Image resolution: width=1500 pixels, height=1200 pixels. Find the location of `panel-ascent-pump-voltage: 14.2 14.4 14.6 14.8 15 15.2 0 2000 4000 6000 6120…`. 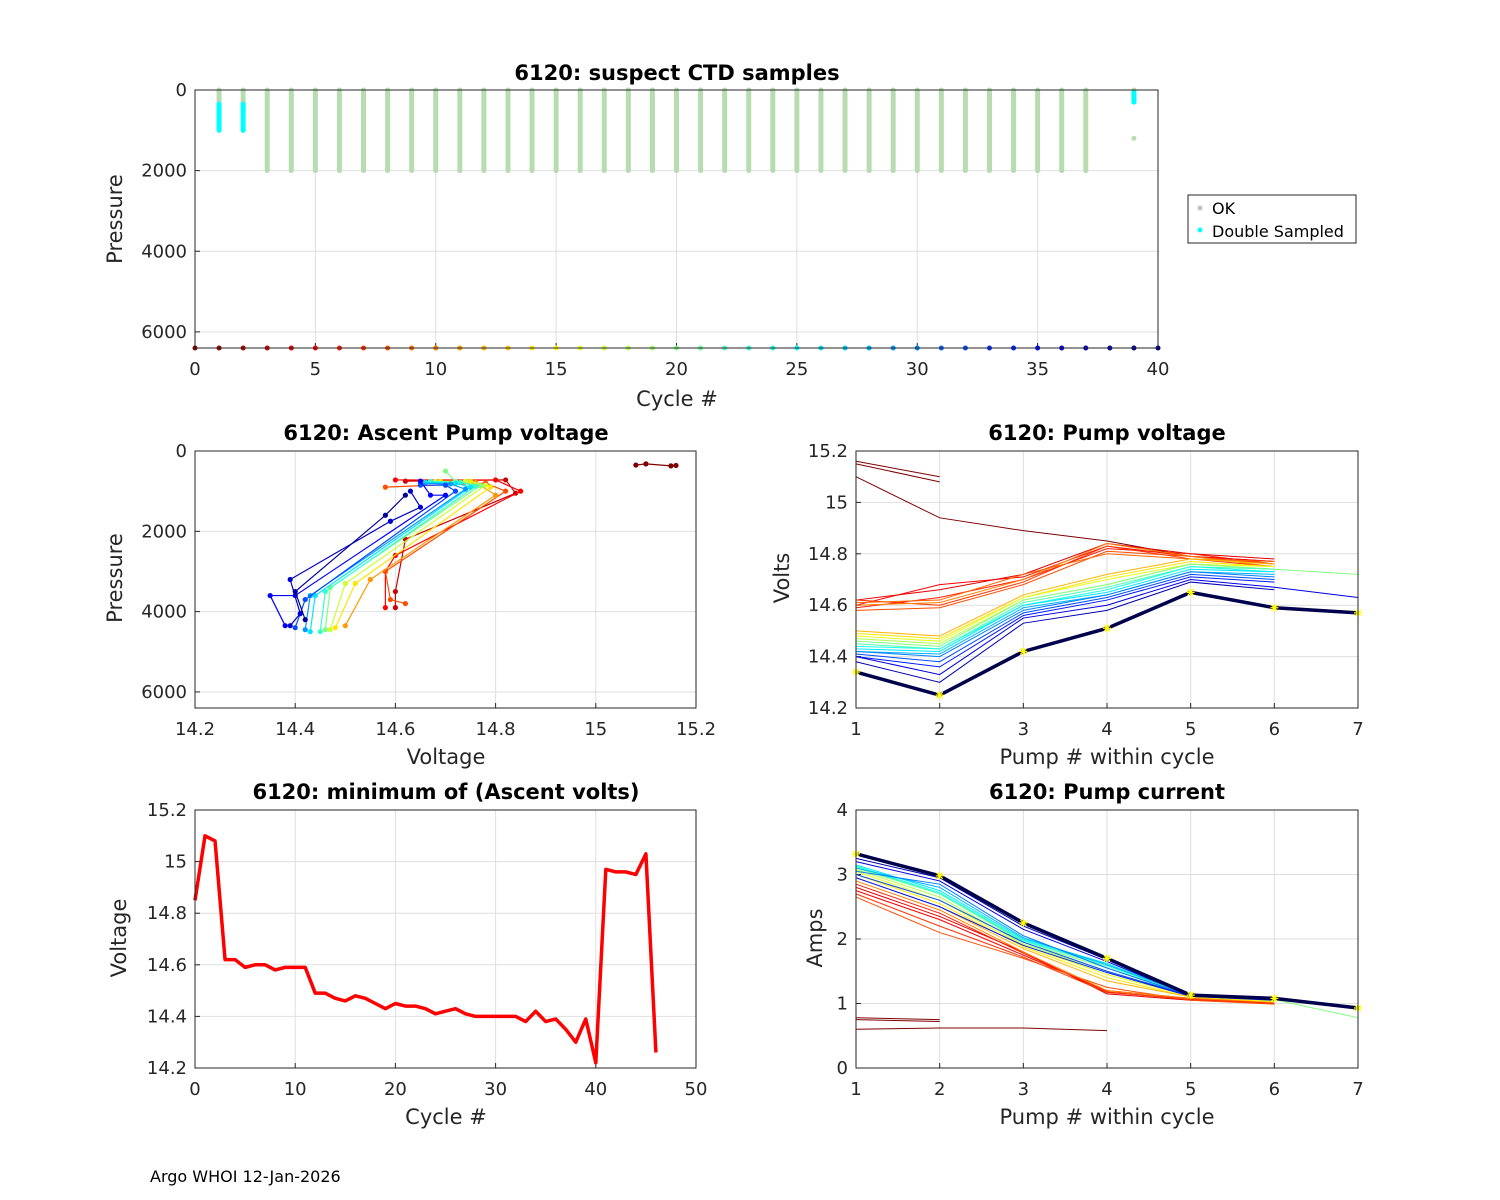

panel-ascent-pump-voltage: 14.2 14.4 14.6 14.8 15 15.2 0 2000 4000 6000 6120… is located at coordinates (409, 595).